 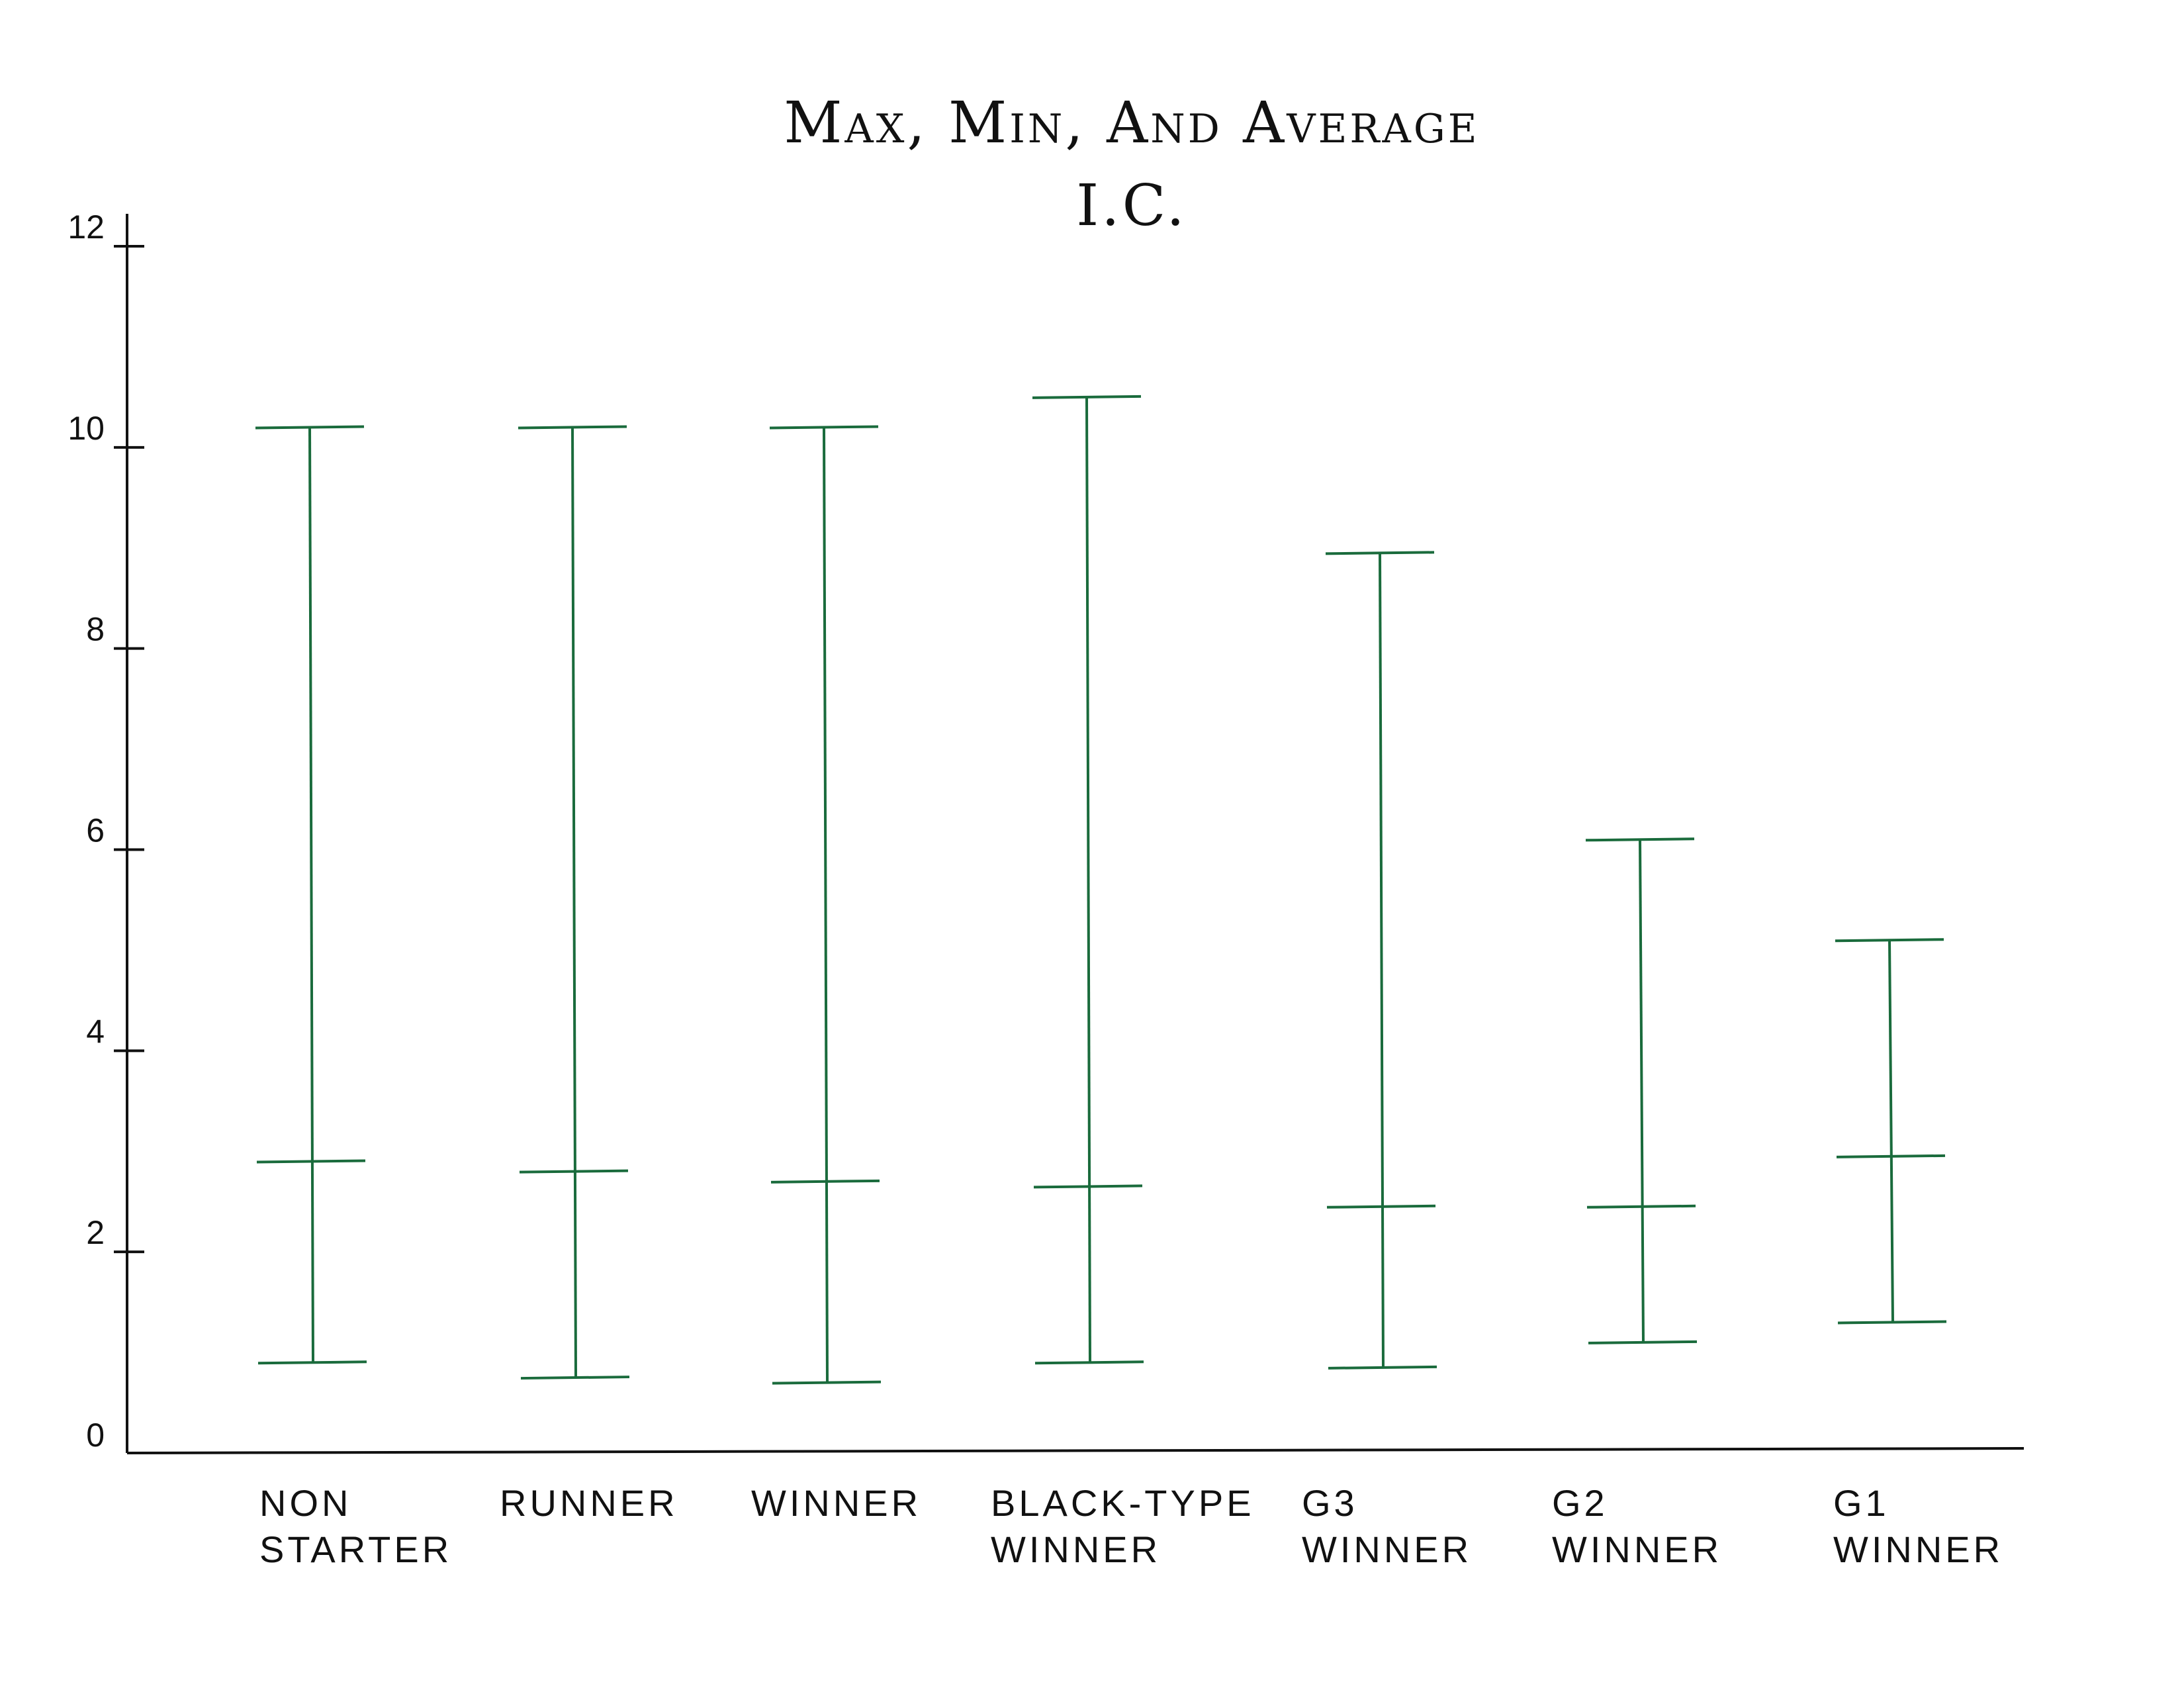 I want to click on x-category-label-line: G2, so click(x=1580, y=1503).